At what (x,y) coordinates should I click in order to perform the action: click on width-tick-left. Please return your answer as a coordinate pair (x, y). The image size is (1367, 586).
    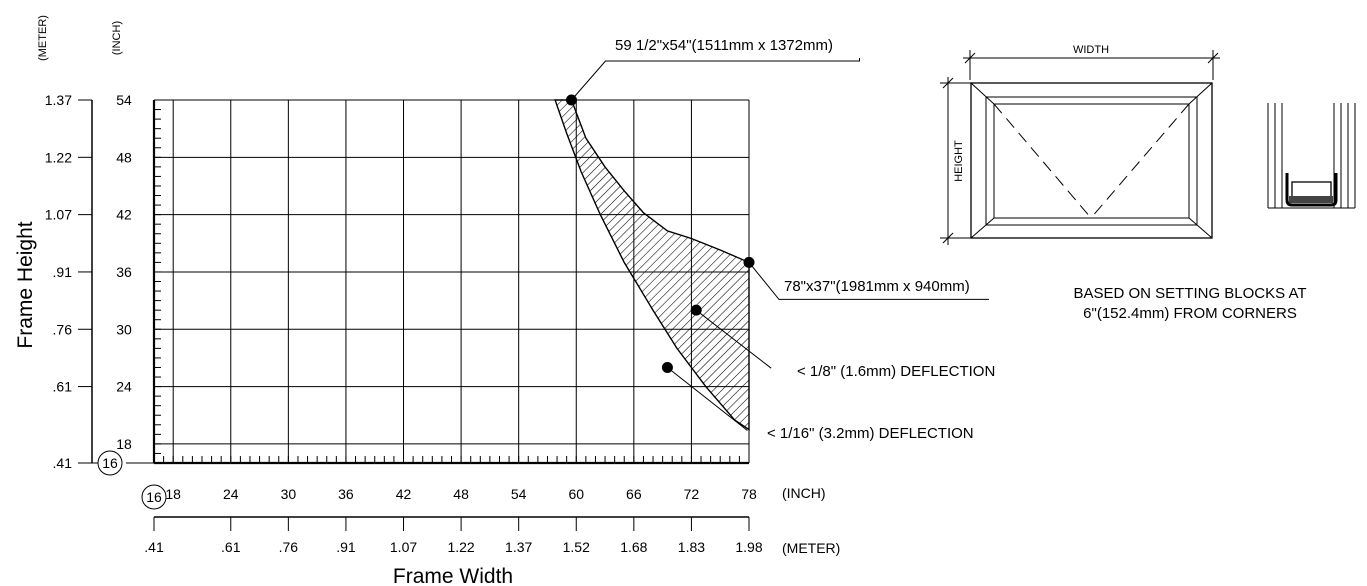
    Looking at the image, I should click on (970, 58).